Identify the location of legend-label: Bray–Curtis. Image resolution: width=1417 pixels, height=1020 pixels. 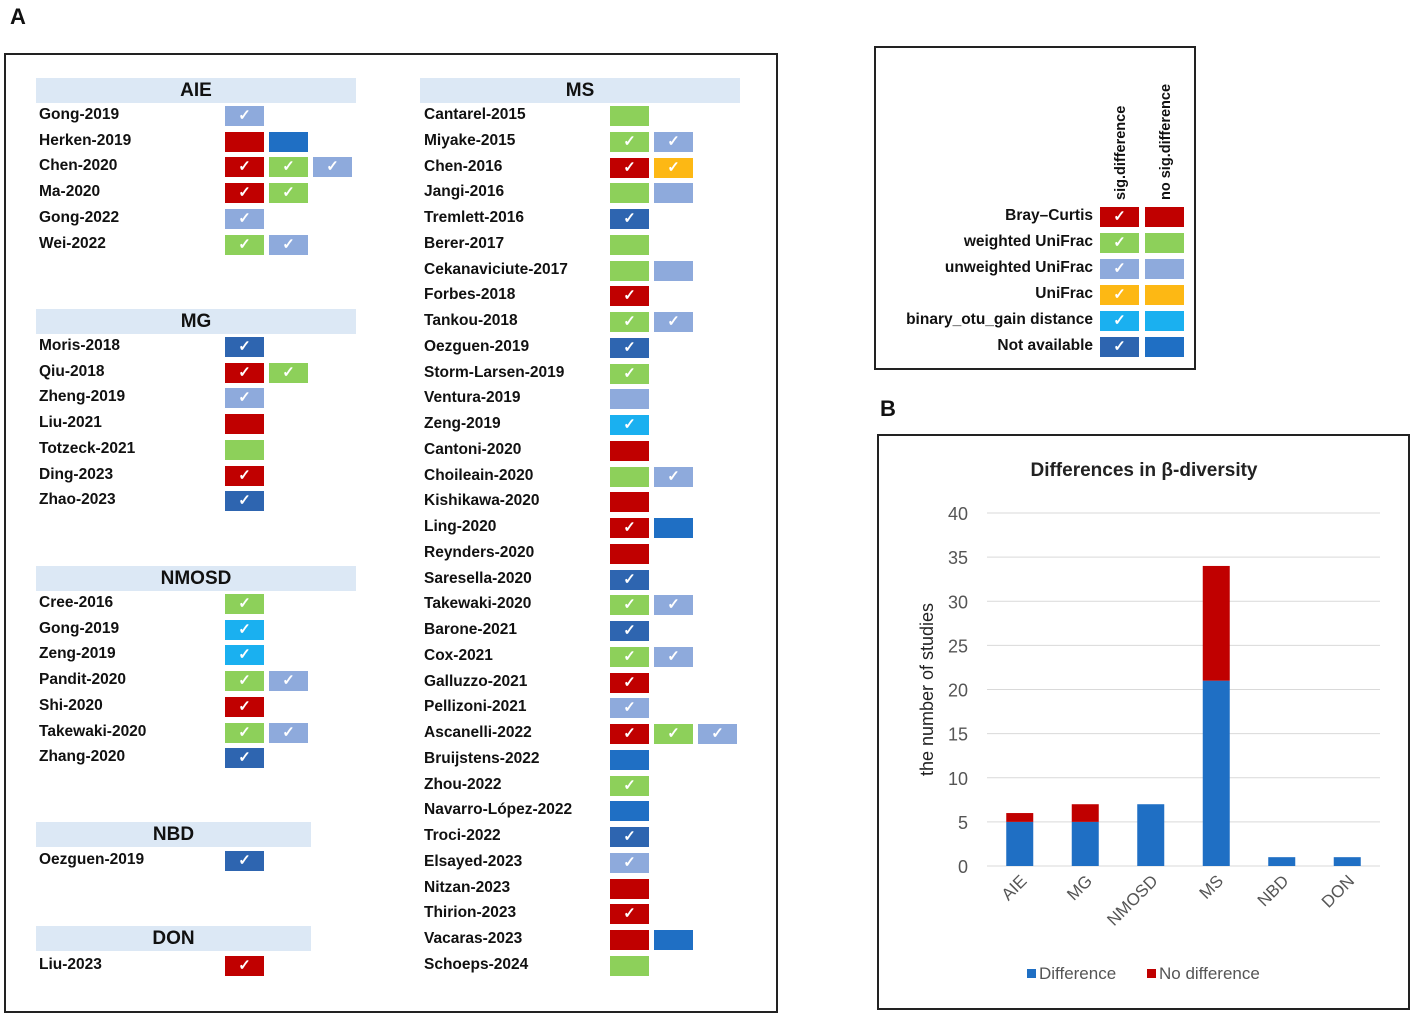
(1049, 215).